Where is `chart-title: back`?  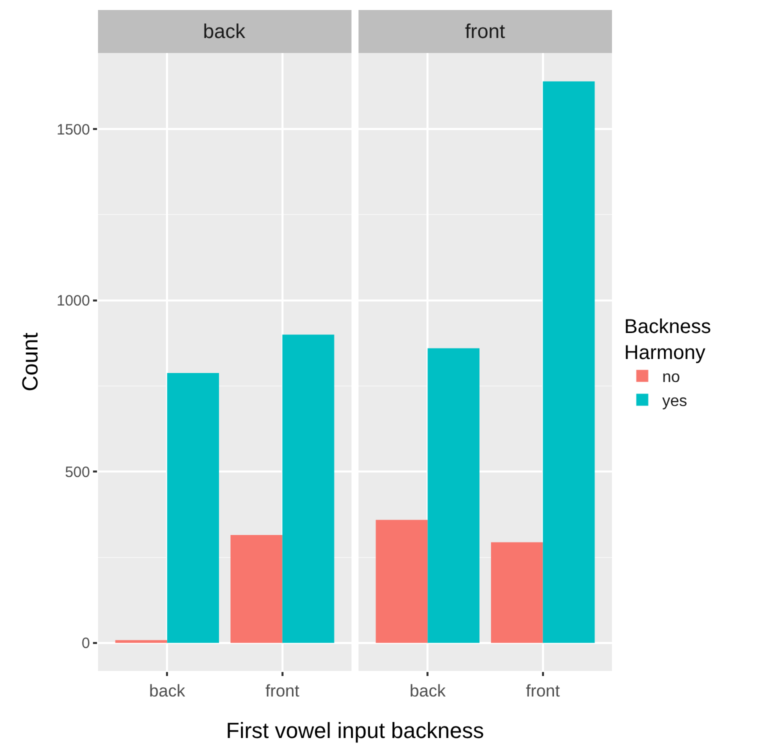
chart-title: back is located at coordinates (224, 32).